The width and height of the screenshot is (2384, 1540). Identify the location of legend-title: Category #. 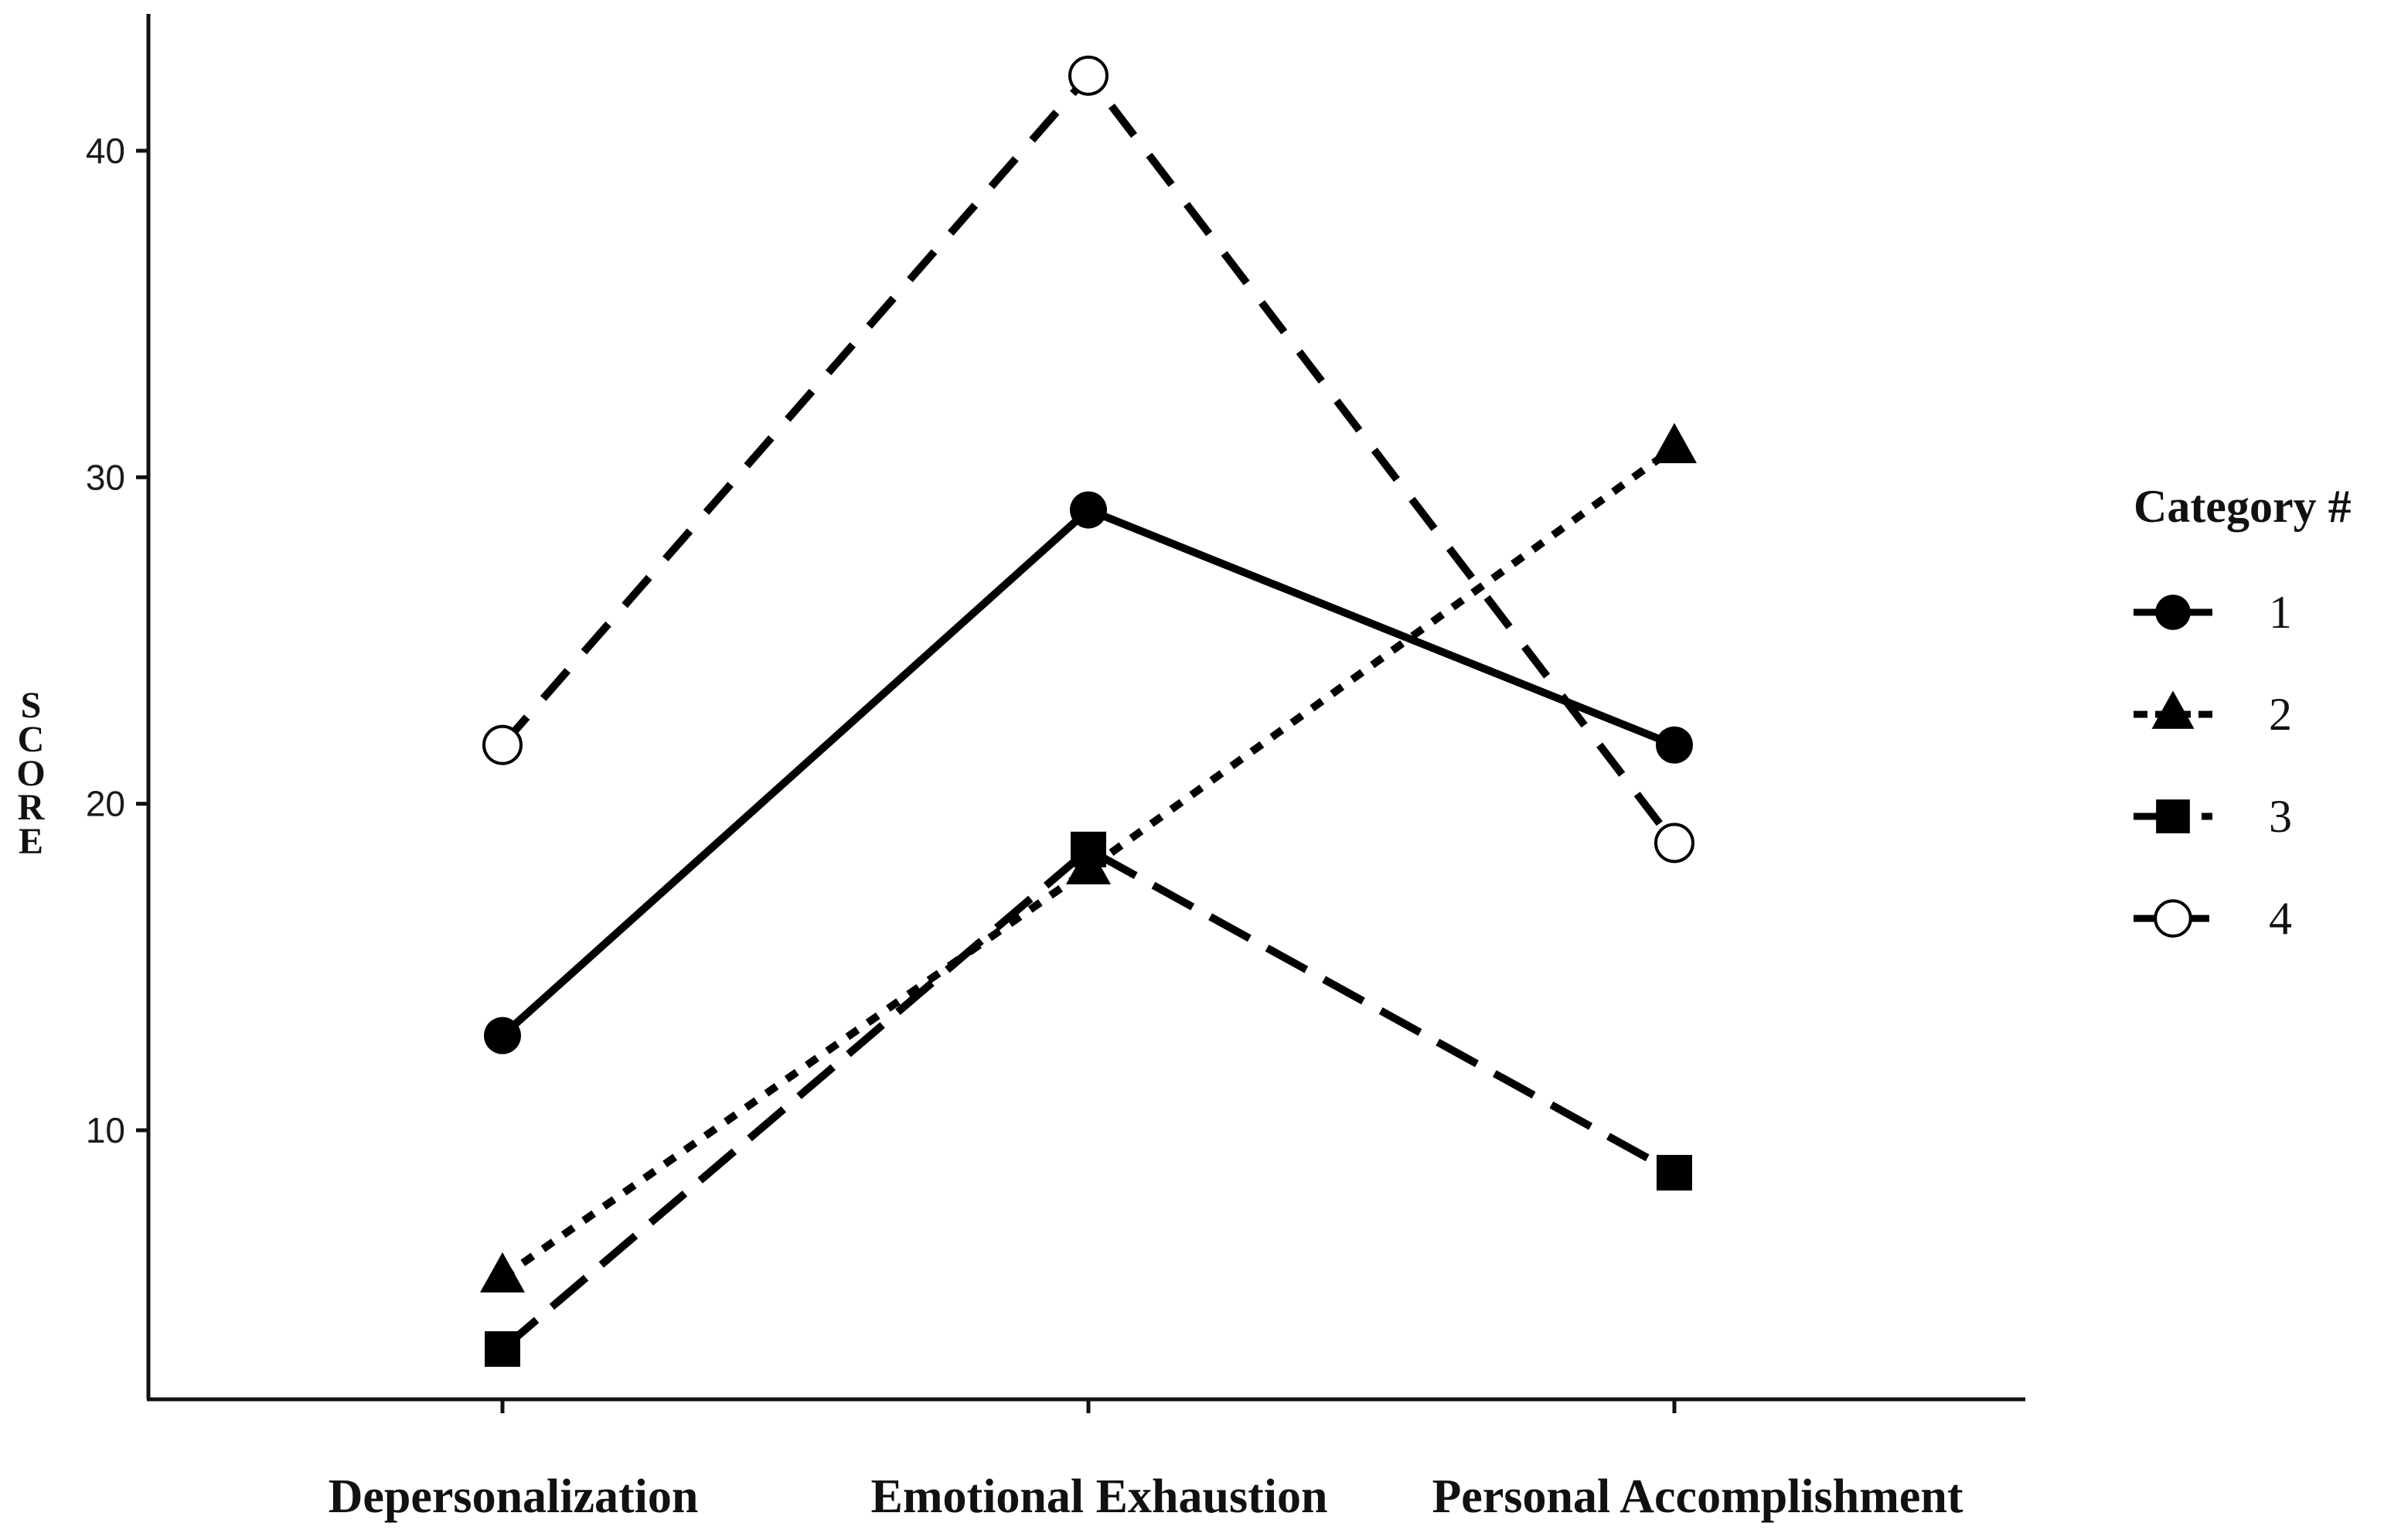
(2243, 506).